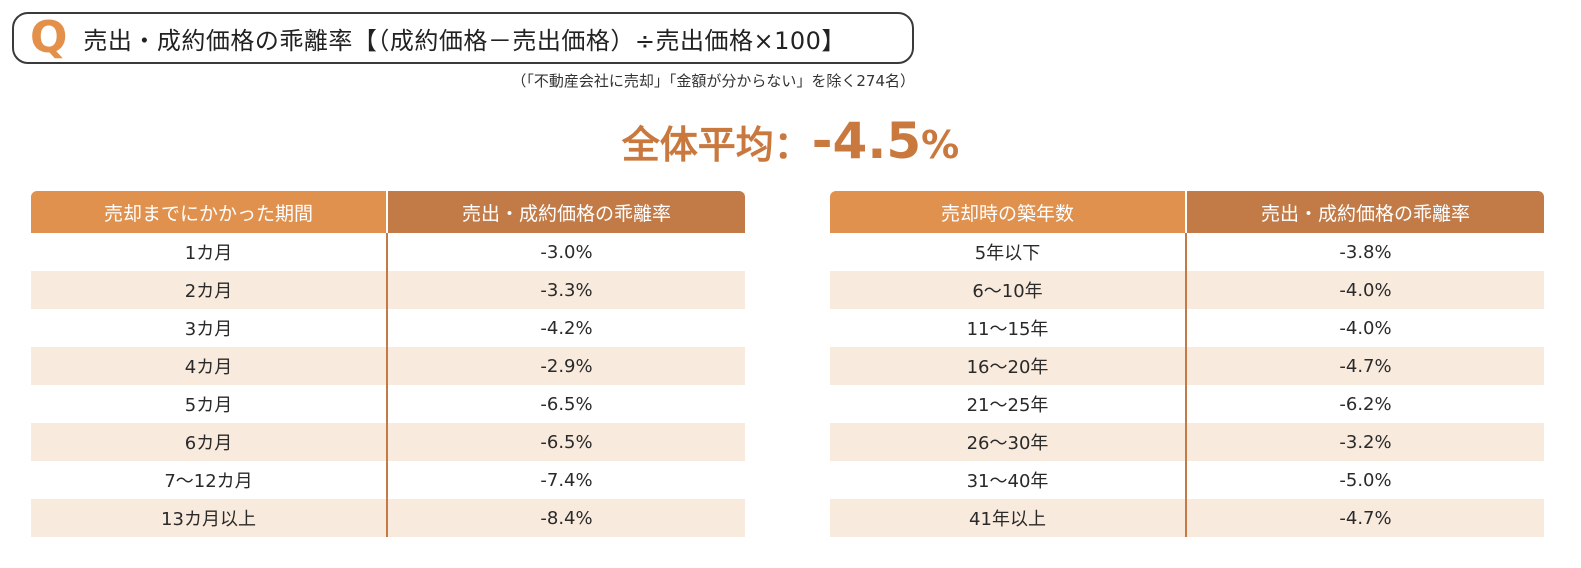  I want to click on table-row: 41年以上 -4.7%, so click(1187, 518).